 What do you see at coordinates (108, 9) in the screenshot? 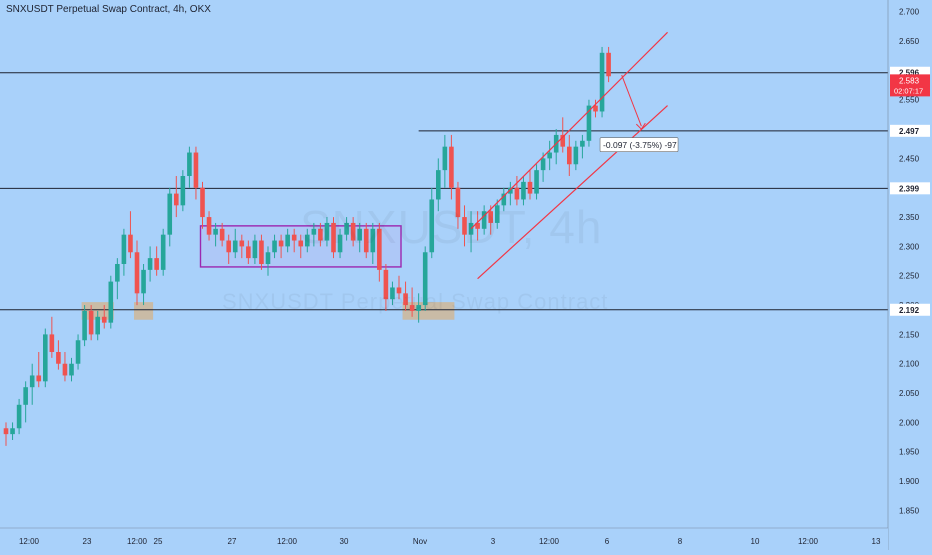
I see `chart-title: SNXUSDT Perpetual Swap Contract, 4h, OKX` at bounding box center [108, 9].